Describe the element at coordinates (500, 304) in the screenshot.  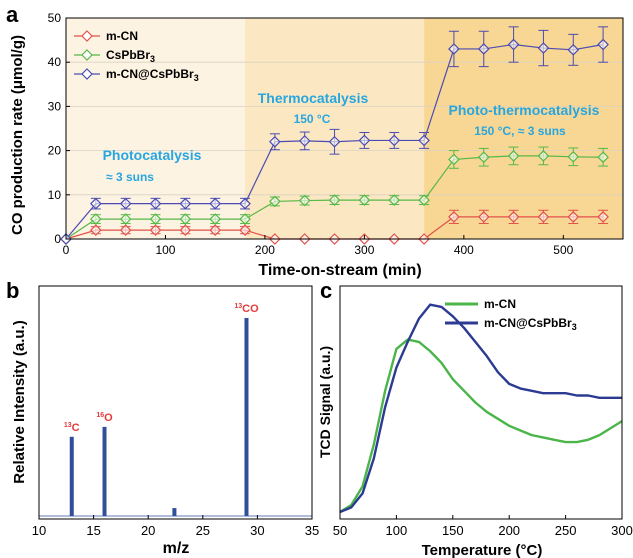
I see `legend-entry-c-mcn: m-CN` at that location.